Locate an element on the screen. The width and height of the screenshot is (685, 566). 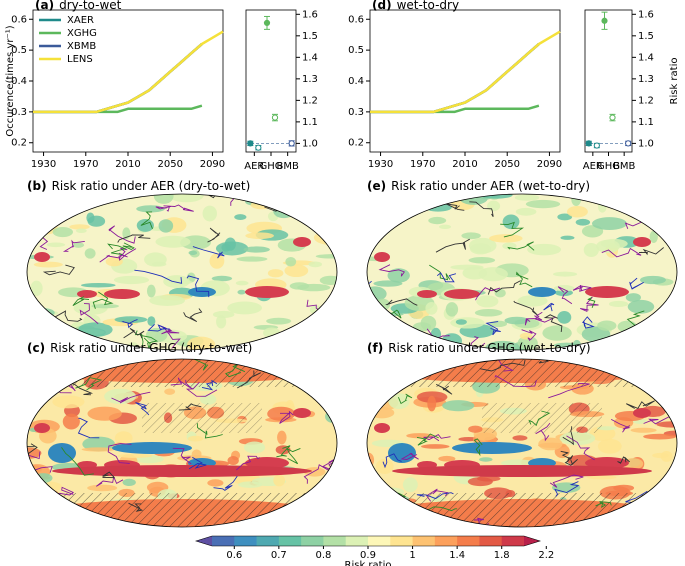
y-tick-label: 1.6 is located at coordinates (646, 14).